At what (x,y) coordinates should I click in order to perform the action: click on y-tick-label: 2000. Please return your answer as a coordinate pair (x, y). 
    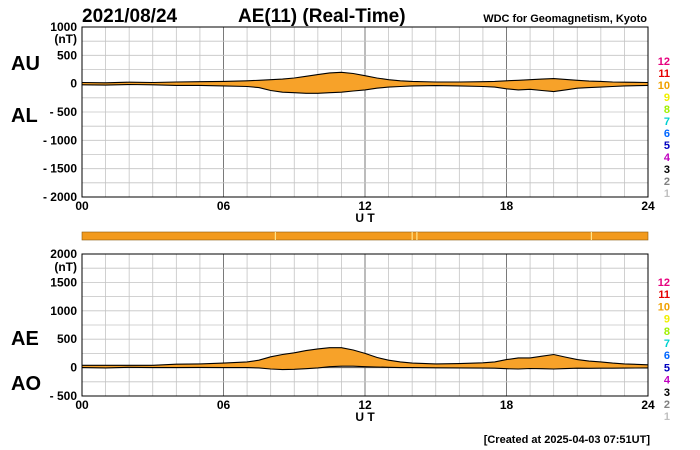
    Looking at the image, I should click on (63, 254).